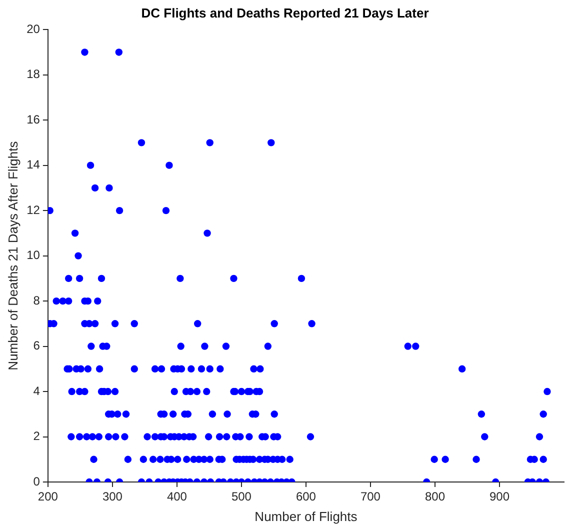 Image resolution: width=568 pixels, height=529 pixels. I want to click on y-tick-label: 4, so click(36, 391).